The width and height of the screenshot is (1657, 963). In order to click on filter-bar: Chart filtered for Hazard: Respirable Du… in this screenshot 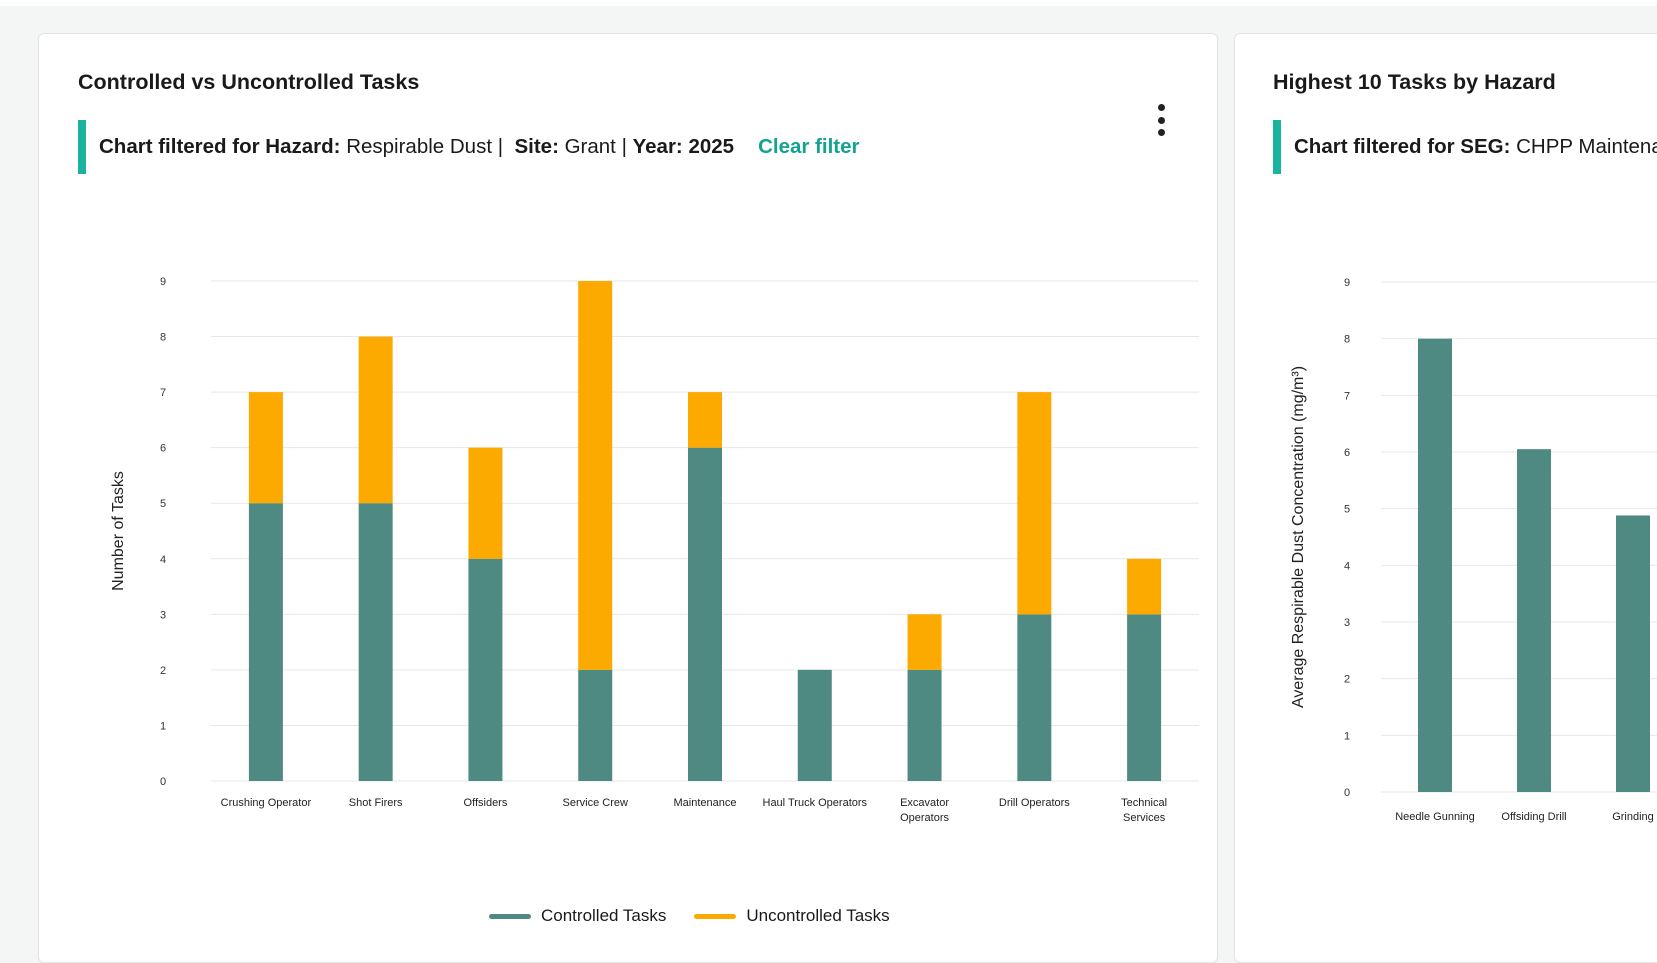, I will do `click(468, 147)`.